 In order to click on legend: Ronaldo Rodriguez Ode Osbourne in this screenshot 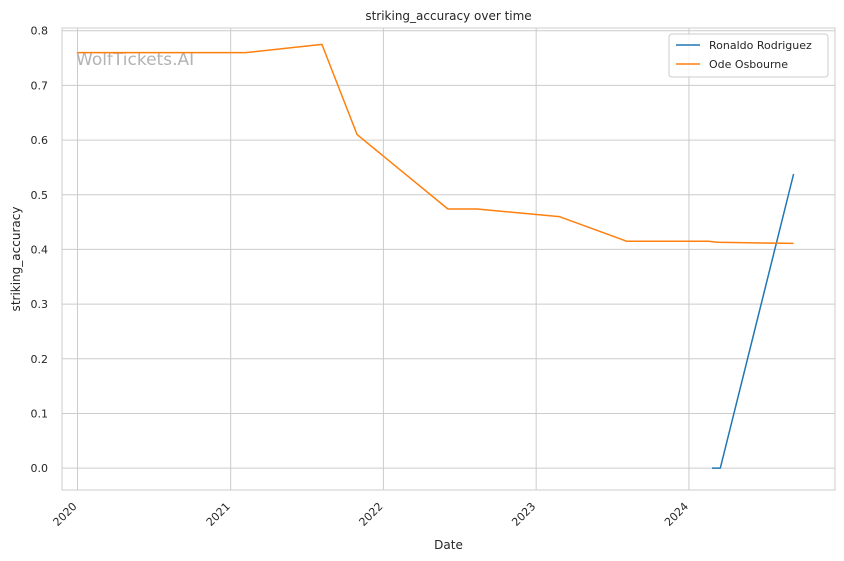, I will do `click(748, 55)`.